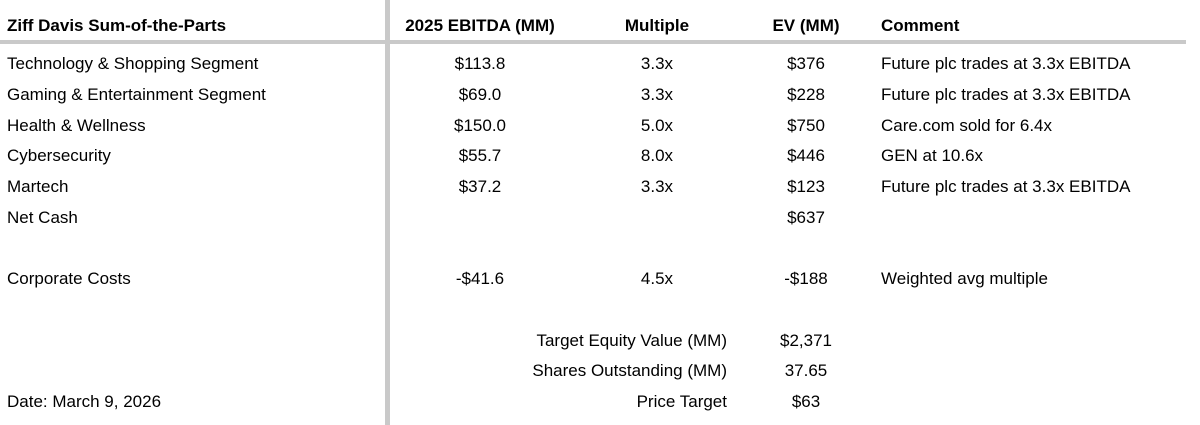 Image resolution: width=1200 pixels, height=425 pixels. What do you see at coordinates (76, 125) in the screenshot?
I see `row-label: Health & Wellness` at bounding box center [76, 125].